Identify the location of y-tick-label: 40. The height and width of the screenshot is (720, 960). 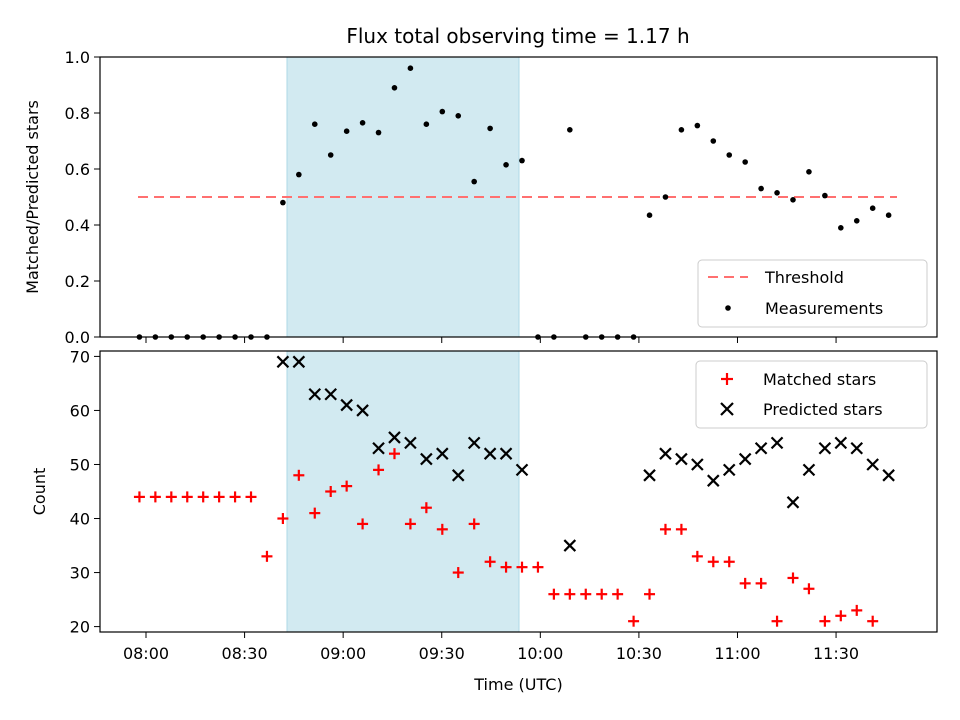
(80, 519).